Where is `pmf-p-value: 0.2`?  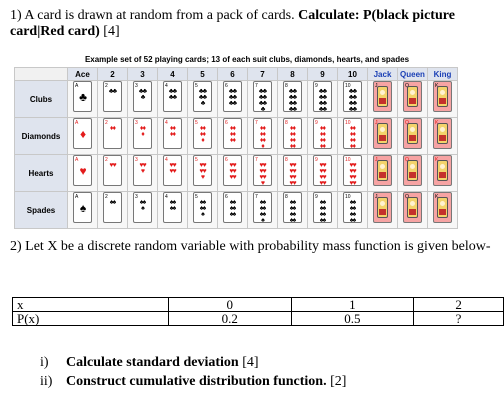
pmf-p-value: 0.2 is located at coordinates (230, 318).